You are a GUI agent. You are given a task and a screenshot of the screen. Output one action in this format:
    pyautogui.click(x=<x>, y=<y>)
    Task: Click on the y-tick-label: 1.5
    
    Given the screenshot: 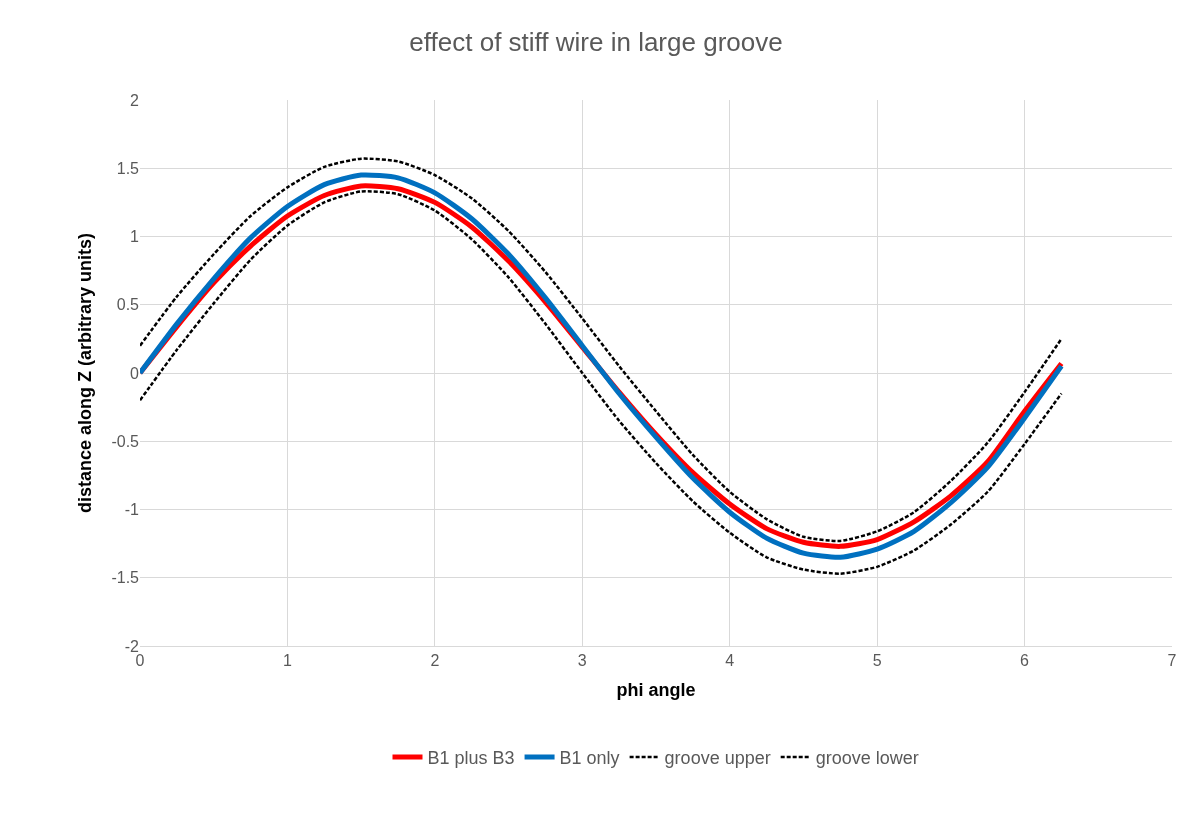 What is the action you would take?
    pyautogui.click(x=128, y=168)
    